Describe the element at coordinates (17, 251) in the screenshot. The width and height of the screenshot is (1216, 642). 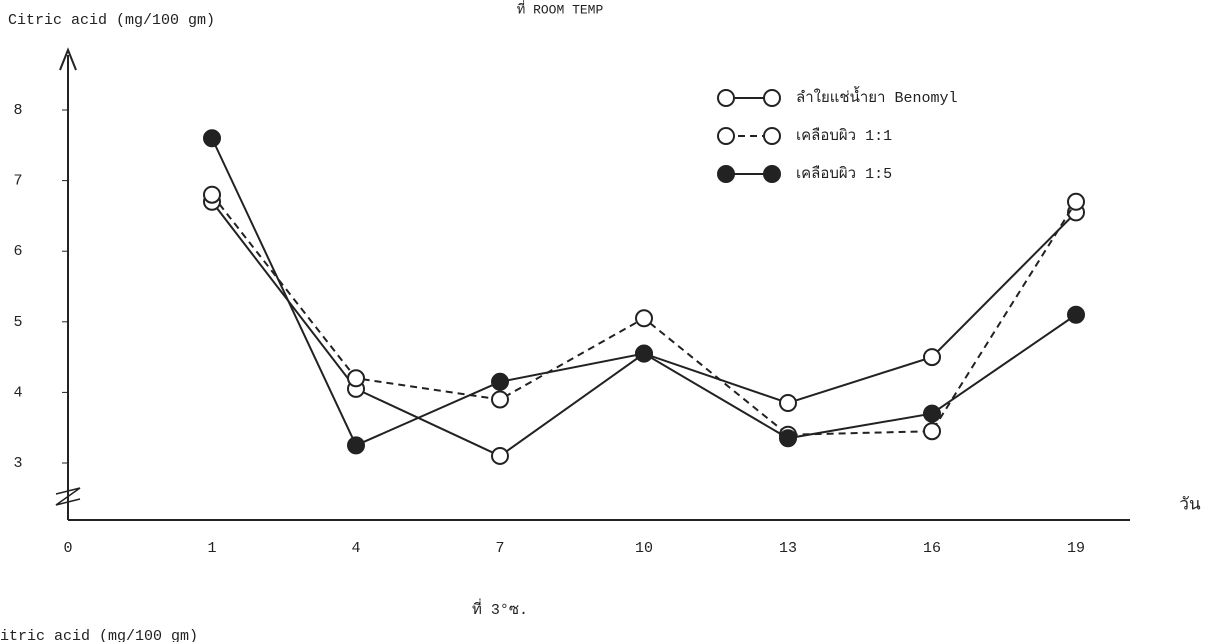
I see `y-tick-label: 6` at that location.